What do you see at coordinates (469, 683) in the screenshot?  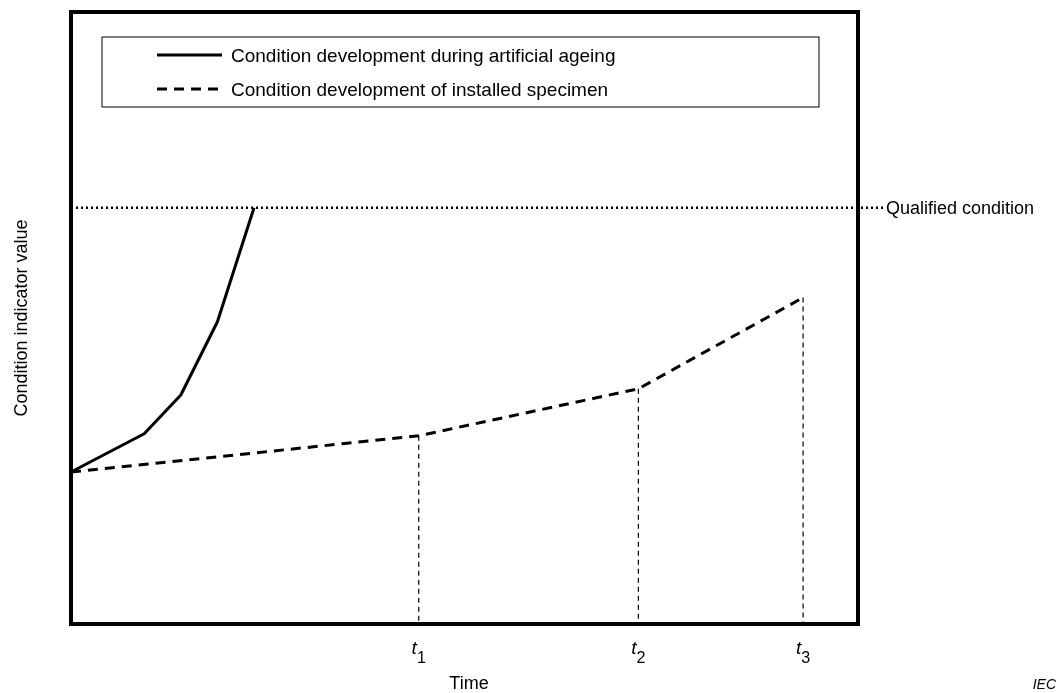 I see `x-axis-title: Time` at bounding box center [469, 683].